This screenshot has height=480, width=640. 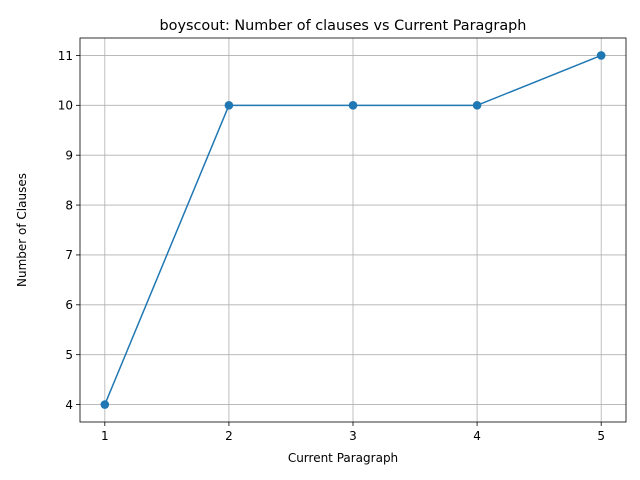 I want to click on y-tick-label: 10, so click(x=65, y=106).